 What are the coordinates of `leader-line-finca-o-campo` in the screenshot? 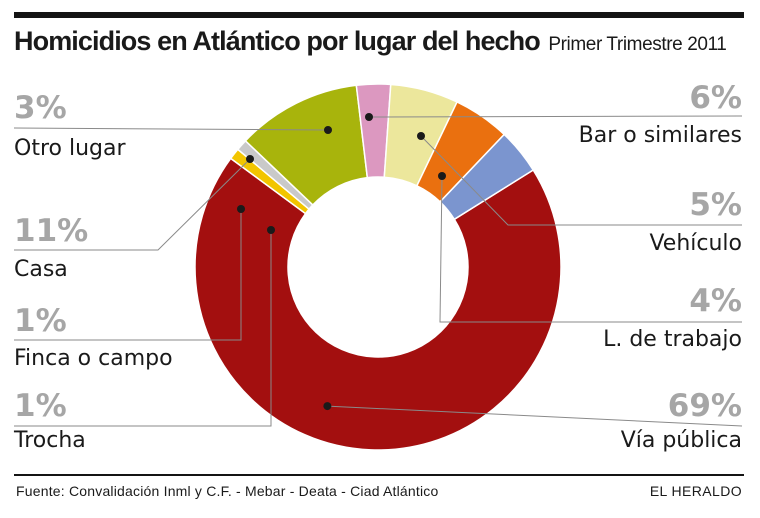 It's located at (128, 275).